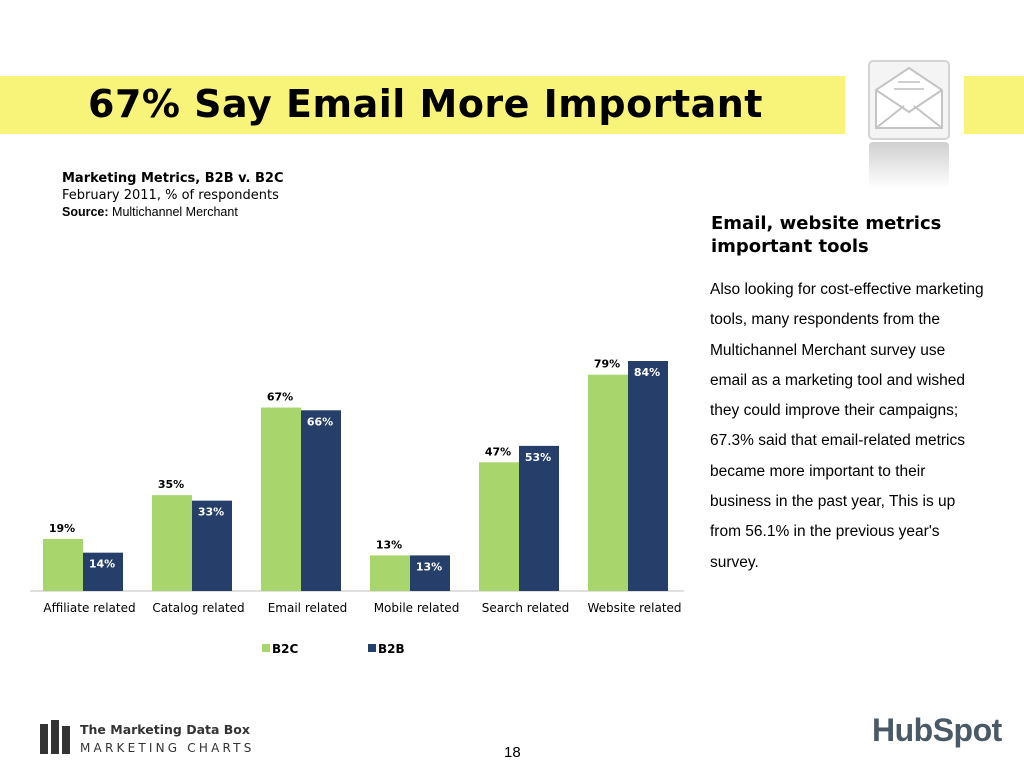  Describe the element at coordinates (390, 573) in the screenshot. I see `bar-b2c-mobile-related` at that location.